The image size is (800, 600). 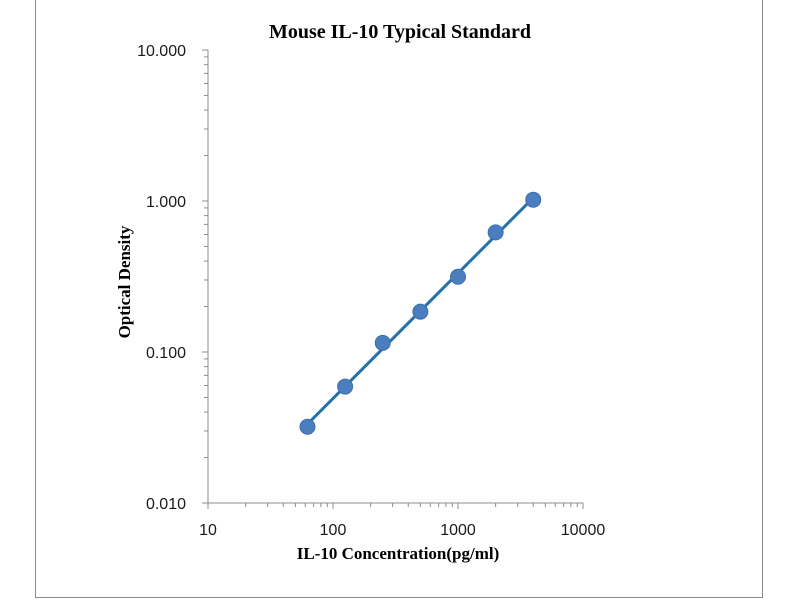 I want to click on x-axis-label: IL-10 Concentration(pg/ml), so click(x=398, y=553).